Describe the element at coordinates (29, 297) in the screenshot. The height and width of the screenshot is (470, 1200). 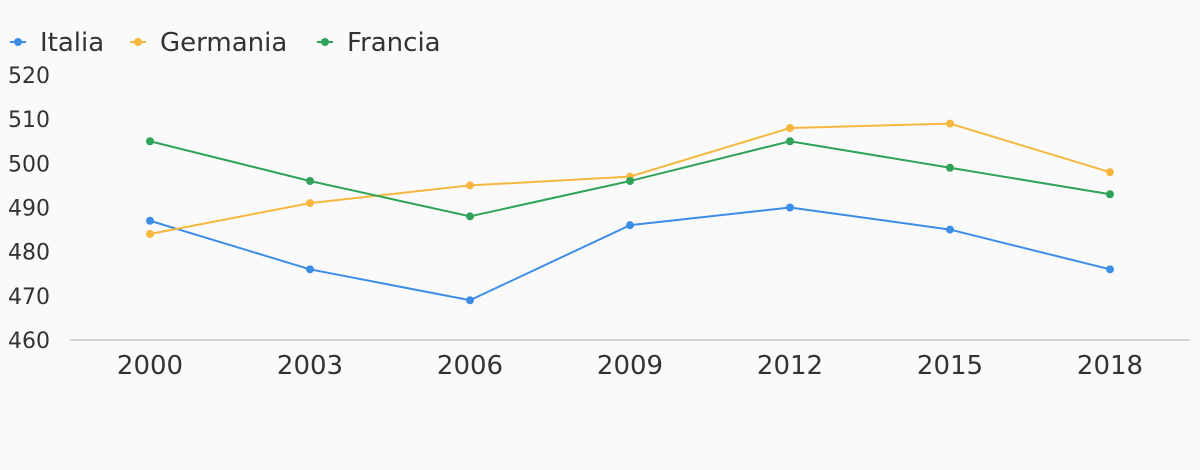
I see `y-tick-label: 470` at that location.